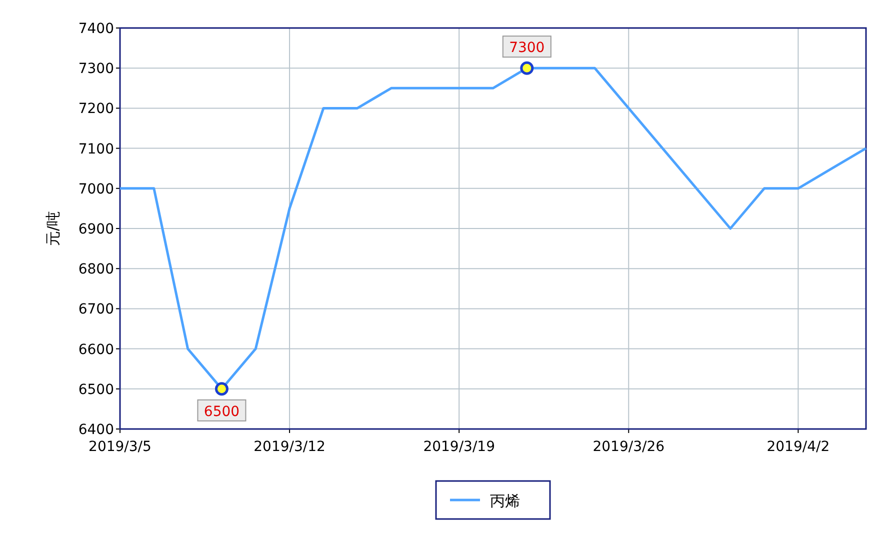 This screenshot has width=895, height=537. What do you see at coordinates (53, 228) in the screenshot?
I see `y-axis-title: 元/吨` at bounding box center [53, 228].